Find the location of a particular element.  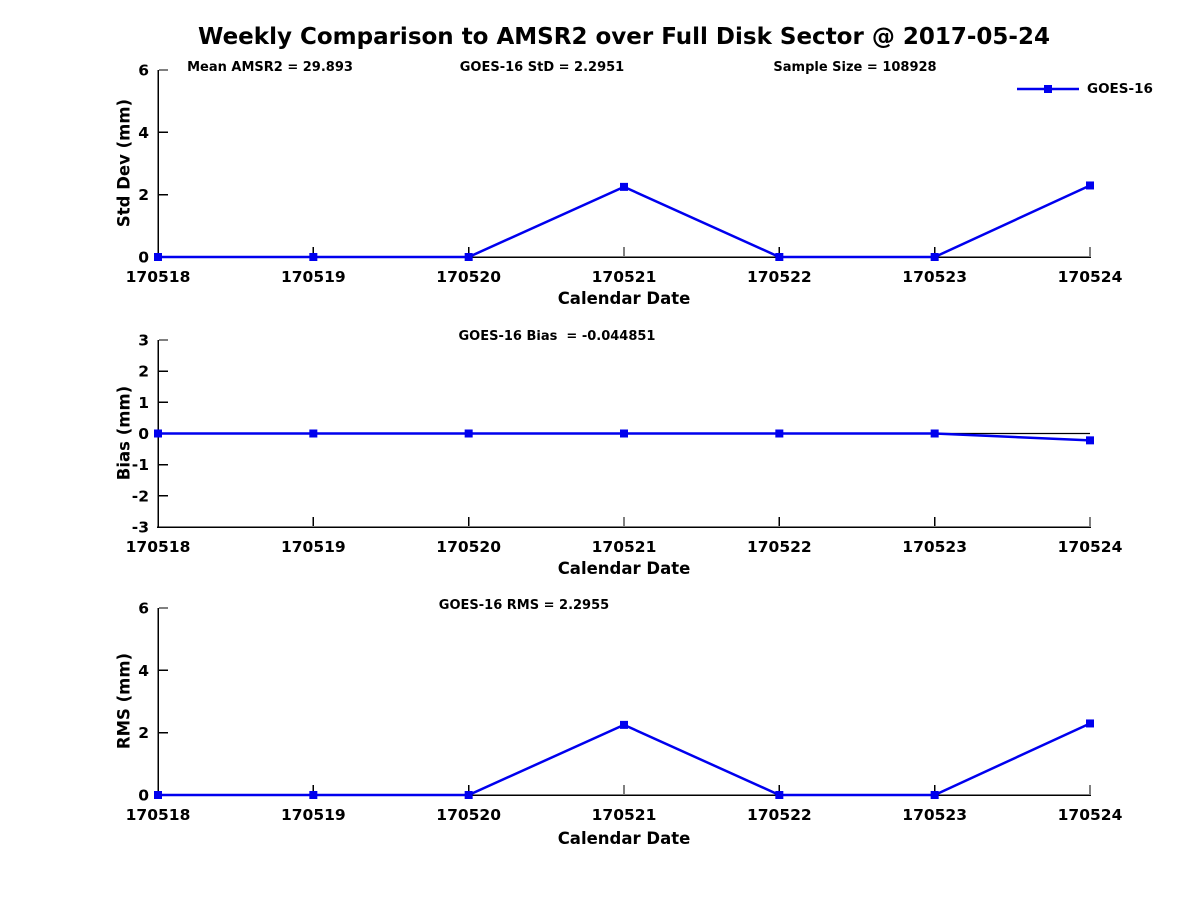

stddev-x-axis-title: Calendar Date is located at coordinates (624, 298).